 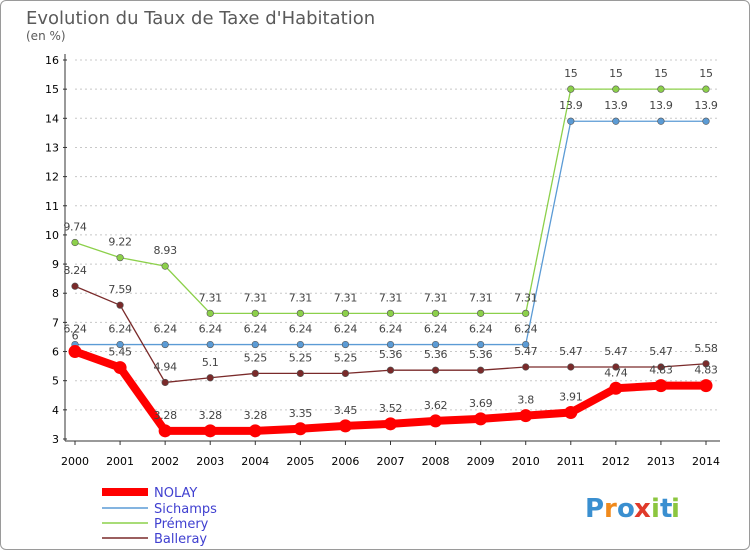 I want to click on data-label: 8.93, so click(x=165, y=250).